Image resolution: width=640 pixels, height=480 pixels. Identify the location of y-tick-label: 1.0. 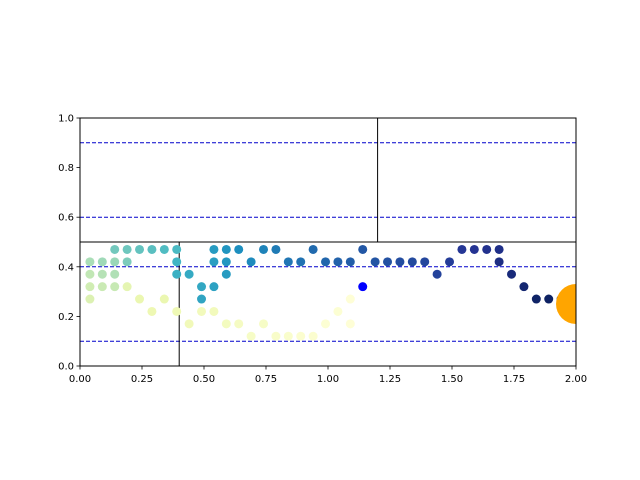
(66, 119).